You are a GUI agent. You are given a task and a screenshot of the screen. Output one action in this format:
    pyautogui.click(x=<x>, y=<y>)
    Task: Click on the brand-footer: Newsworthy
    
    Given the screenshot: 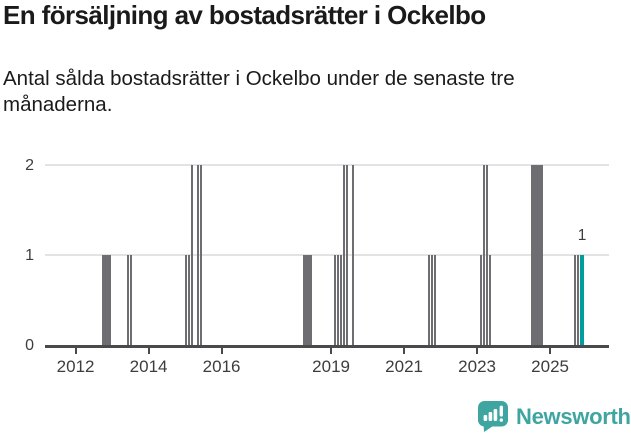 What is the action you would take?
    pyautogui.click(x=554, y=416)
    